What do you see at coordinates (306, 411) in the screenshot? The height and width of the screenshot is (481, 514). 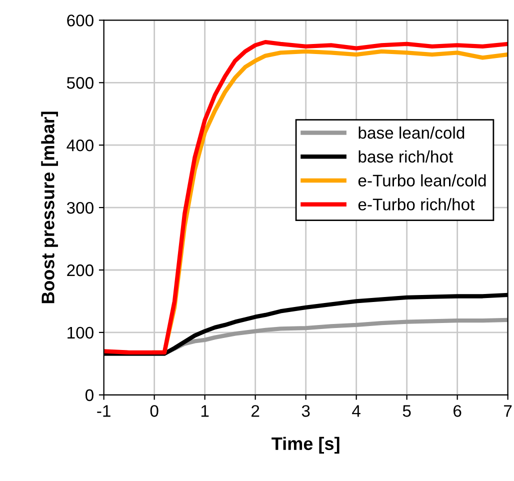 I see `x-tick-label: 3` at bounding box center [306, 411].